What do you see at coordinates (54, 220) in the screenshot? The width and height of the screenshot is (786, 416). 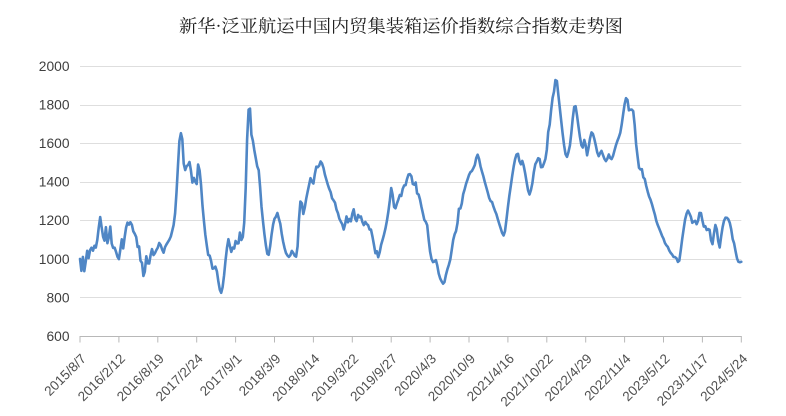 I see `svg-text: 1200` at bounding box center [54, 220].